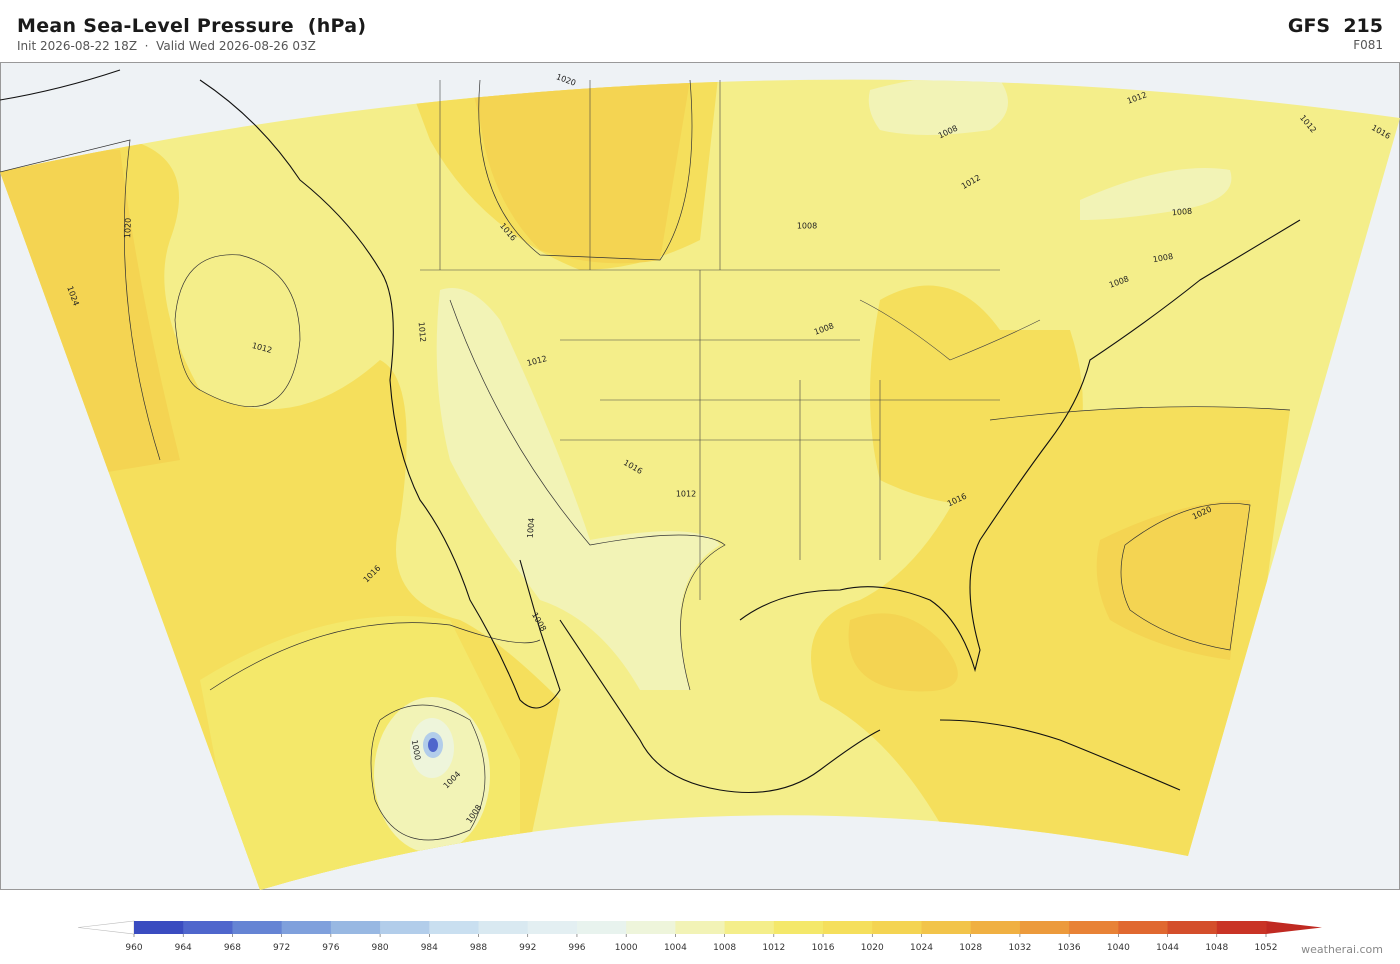 This screenshot has width=1400, height=964. What do you see at coordinates (416, 750) in the screenshot?
I see `contour-label: 1000` at bounding box center [416, 750].